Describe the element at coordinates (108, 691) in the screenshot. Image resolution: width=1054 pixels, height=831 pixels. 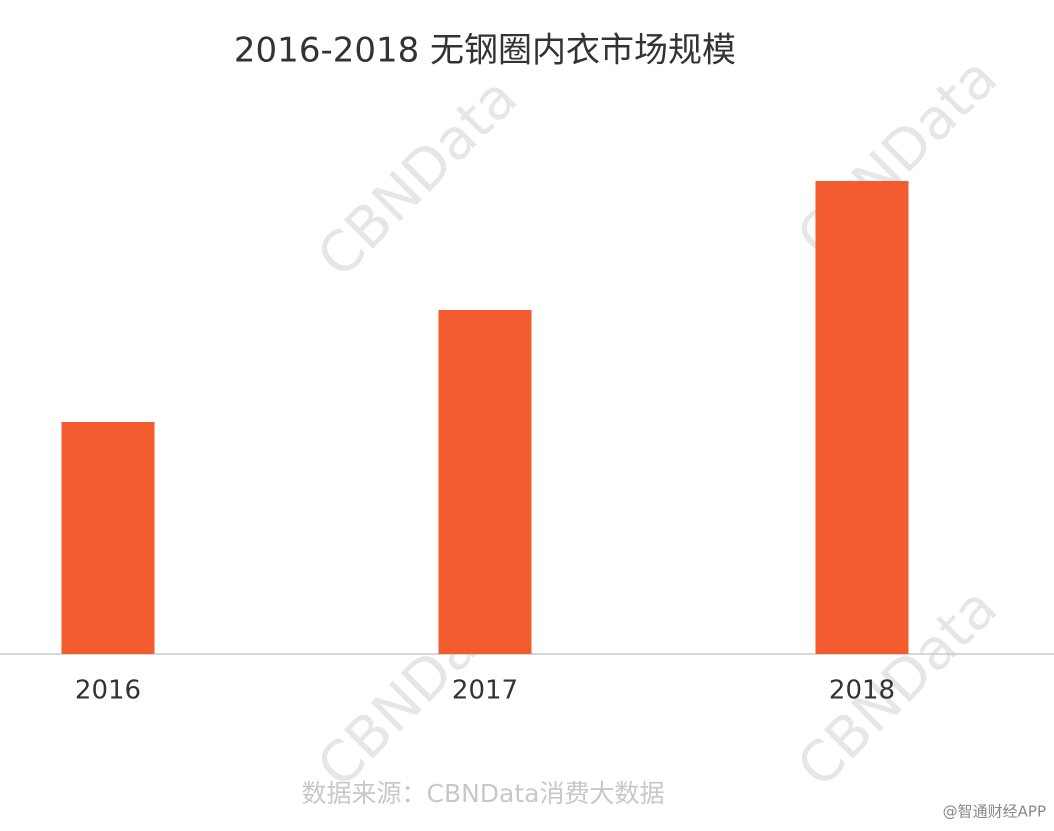
I see `x-tick-label: 2016` at that location.